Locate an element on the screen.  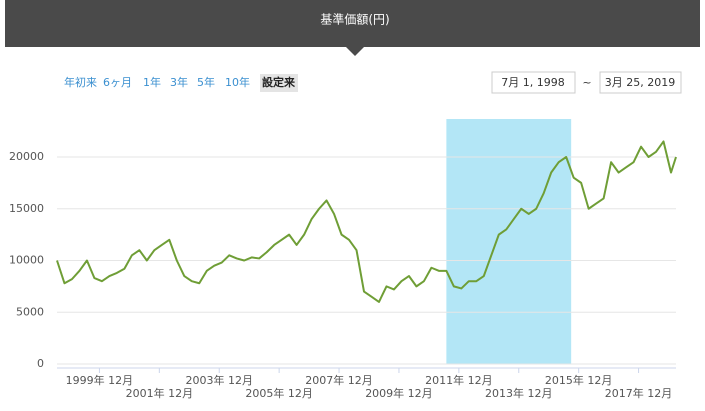
range-button: 年初来 is located at coordinates (80, 82).